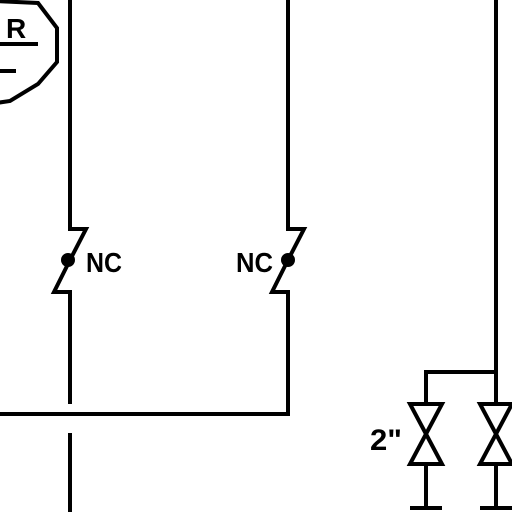 The height and width of the screenshot is (512, 512). I want to click on instrument-label: R, so click(16, 28).